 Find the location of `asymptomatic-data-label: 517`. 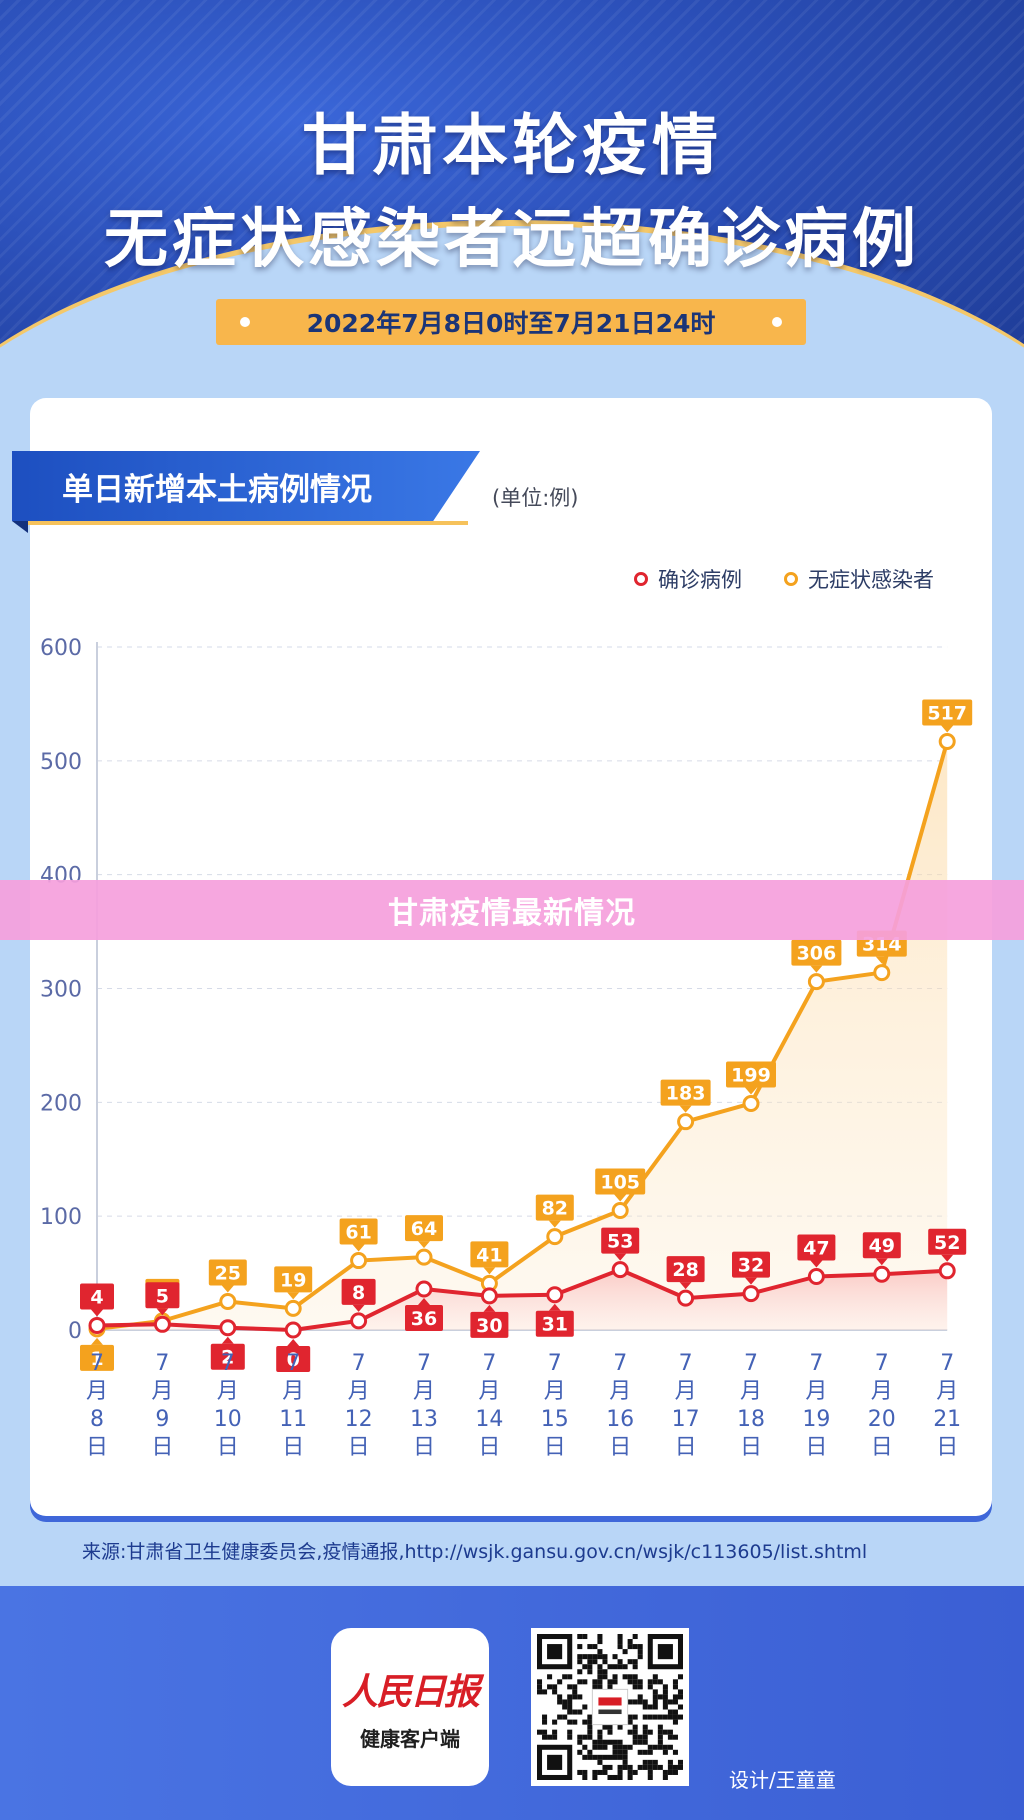

asymptomatic-data-label: 517 is located at coordinates (947, 713).